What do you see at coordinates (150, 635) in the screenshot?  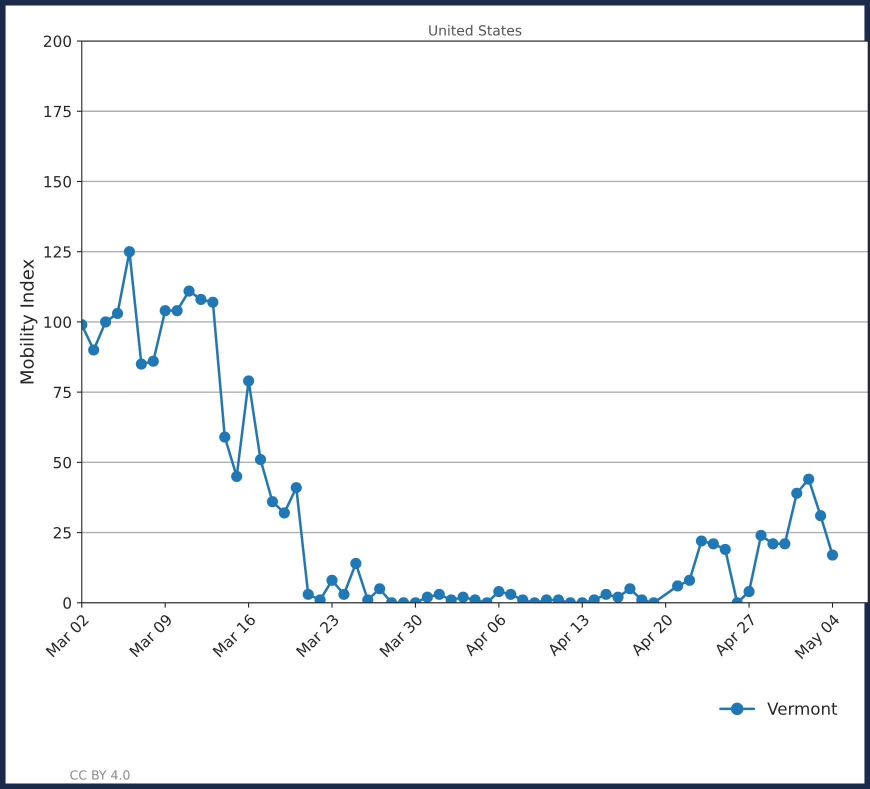 I see `x-tick-label: Mar 09` at bounding box center [150, 635].